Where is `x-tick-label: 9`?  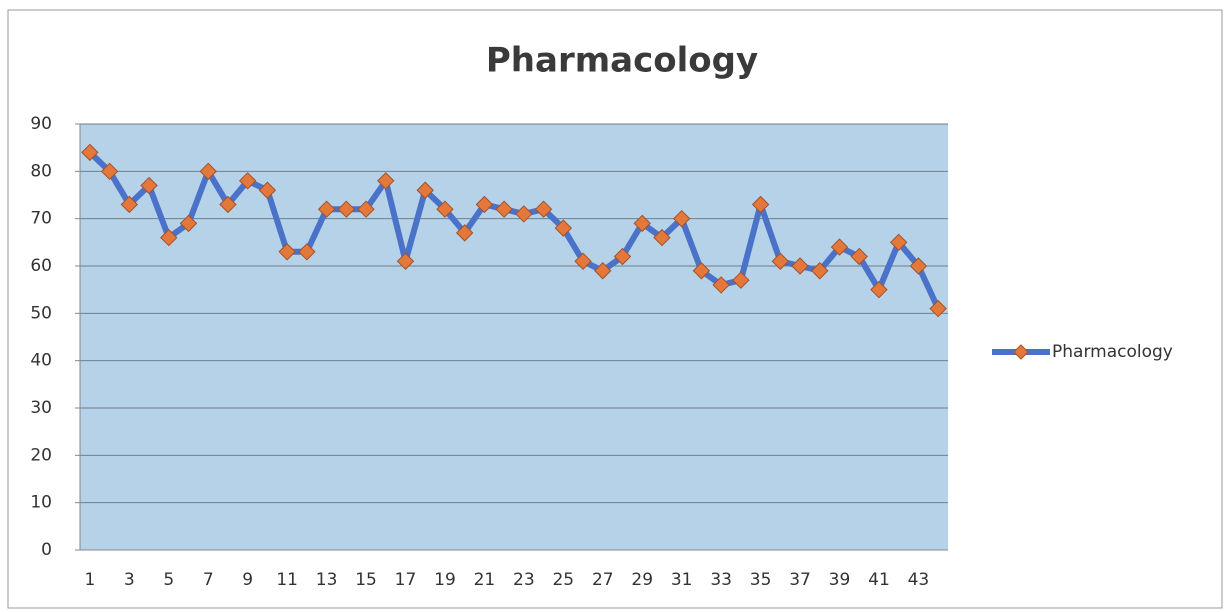
x-tick-label: 9 is located at coordinates (247, 580).